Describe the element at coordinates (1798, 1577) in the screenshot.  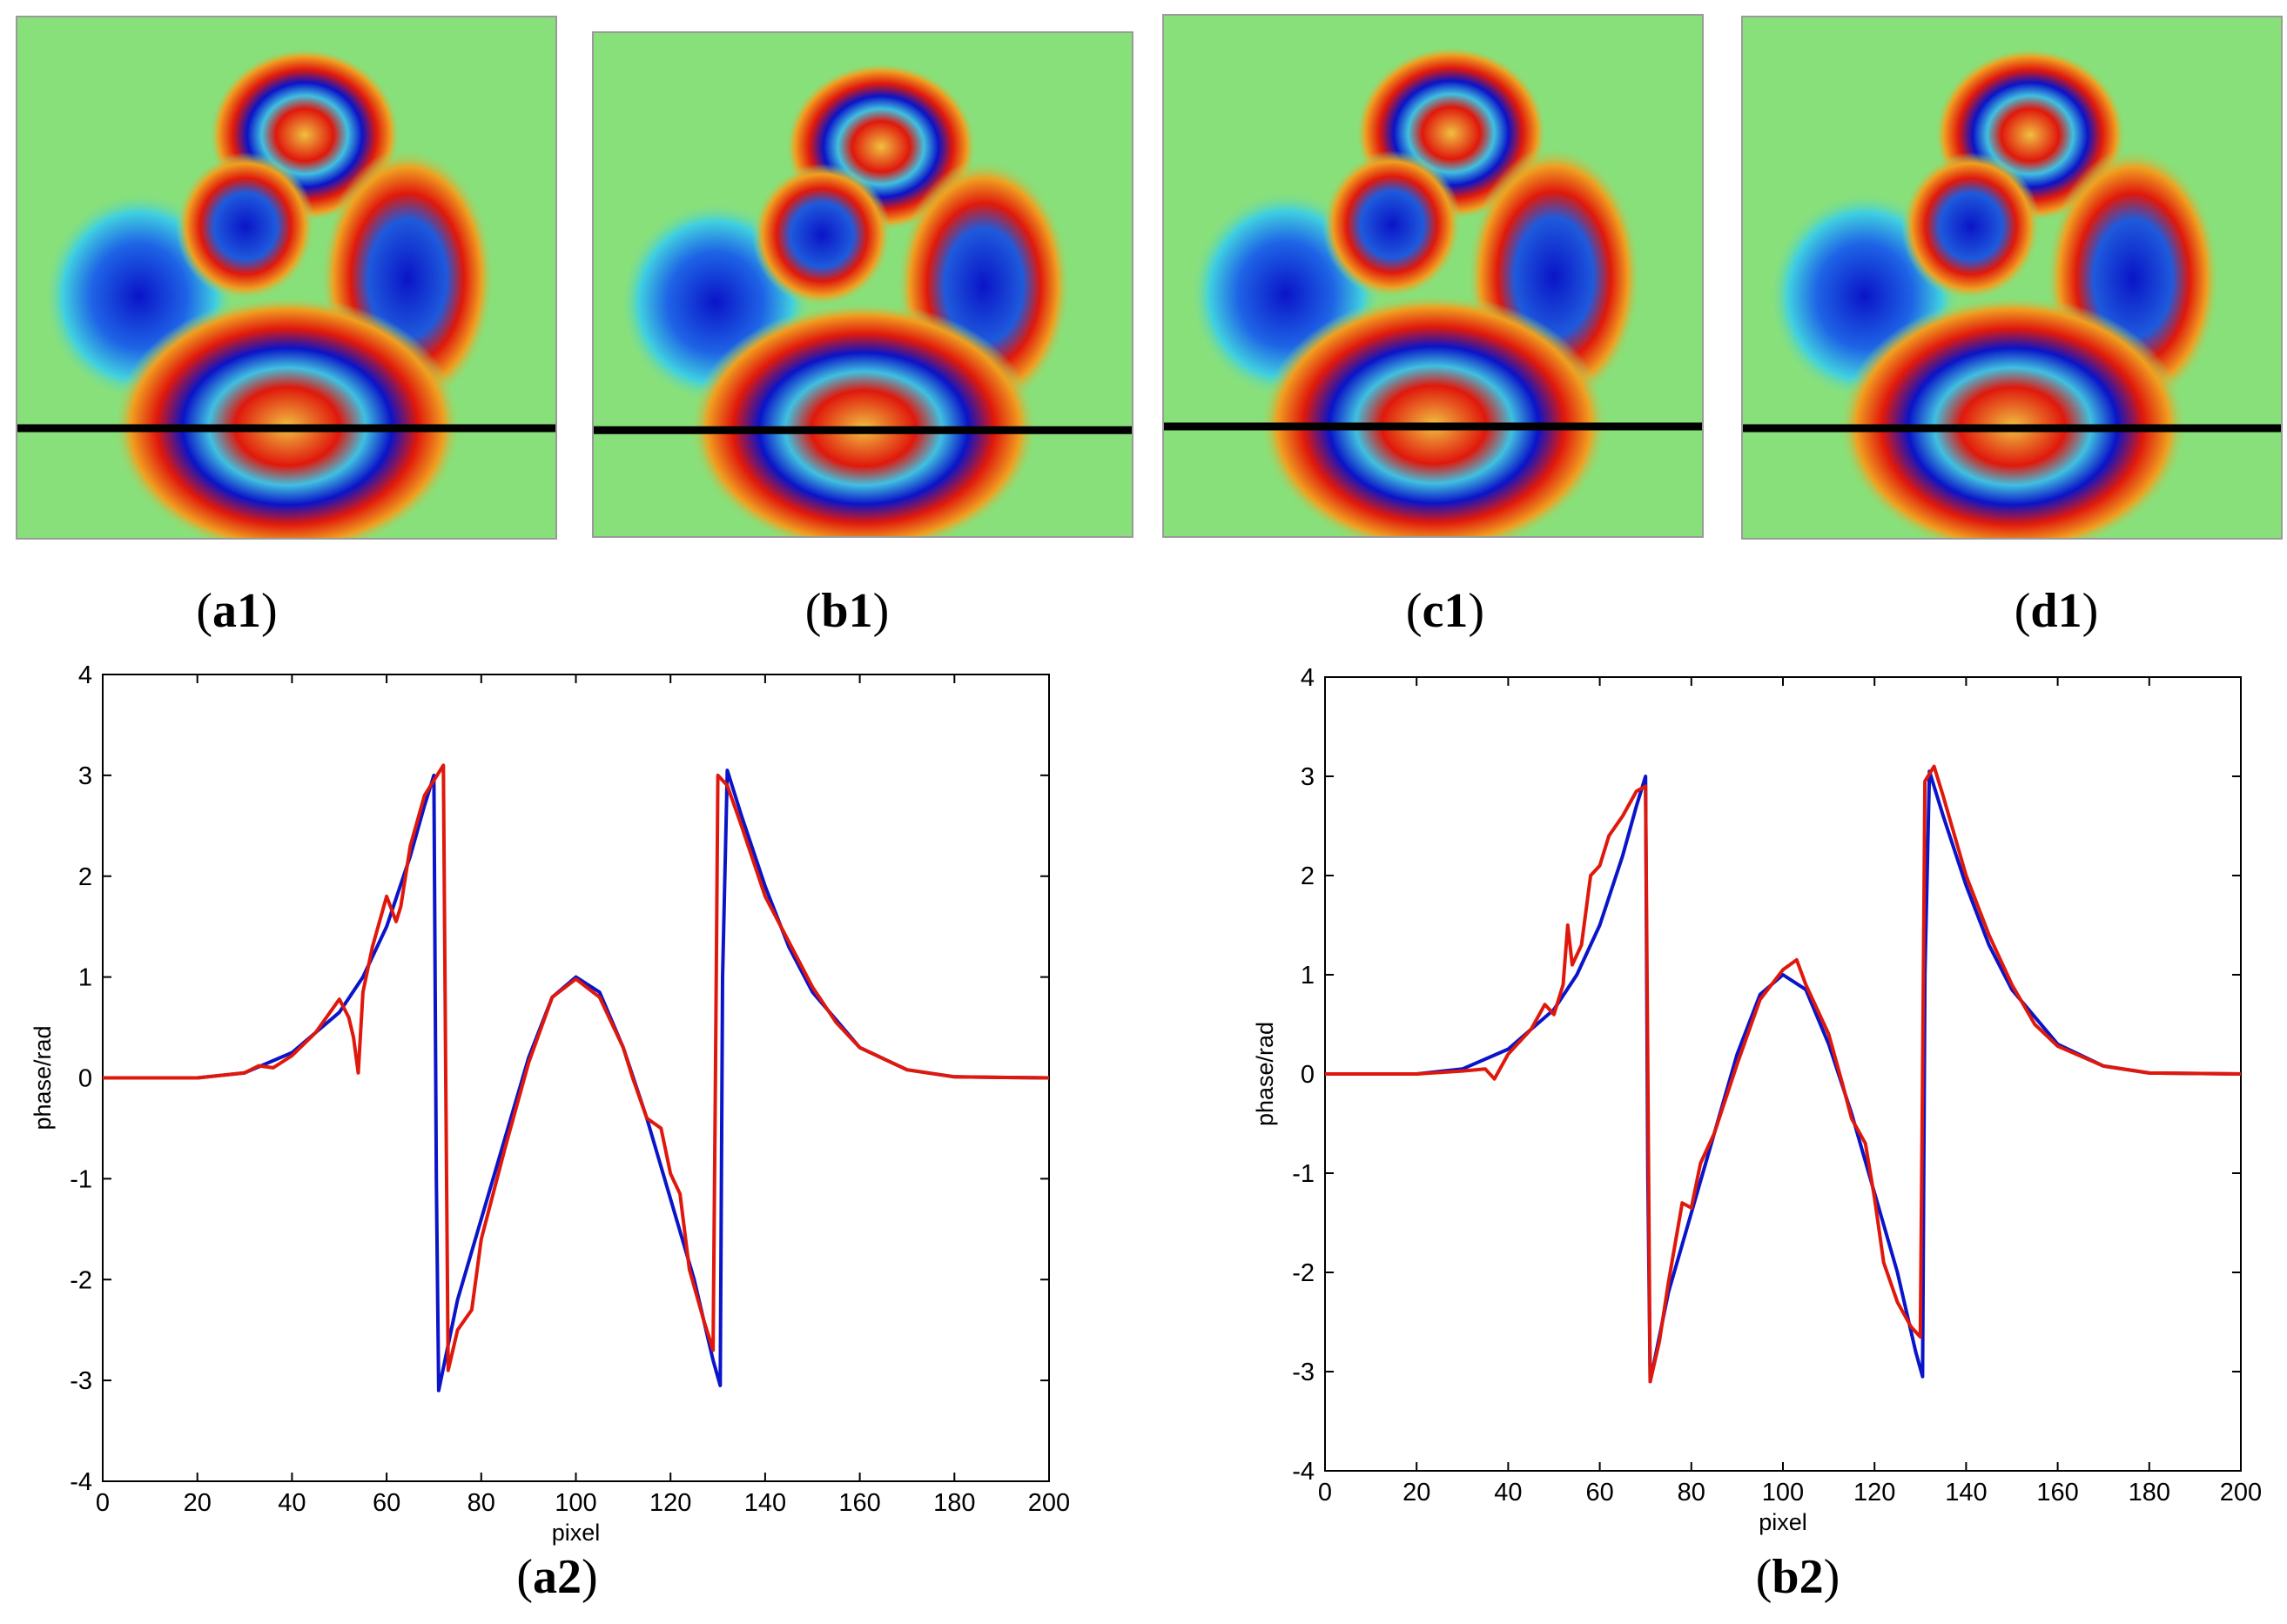
I see `caption-b2: (b2)` at that location.